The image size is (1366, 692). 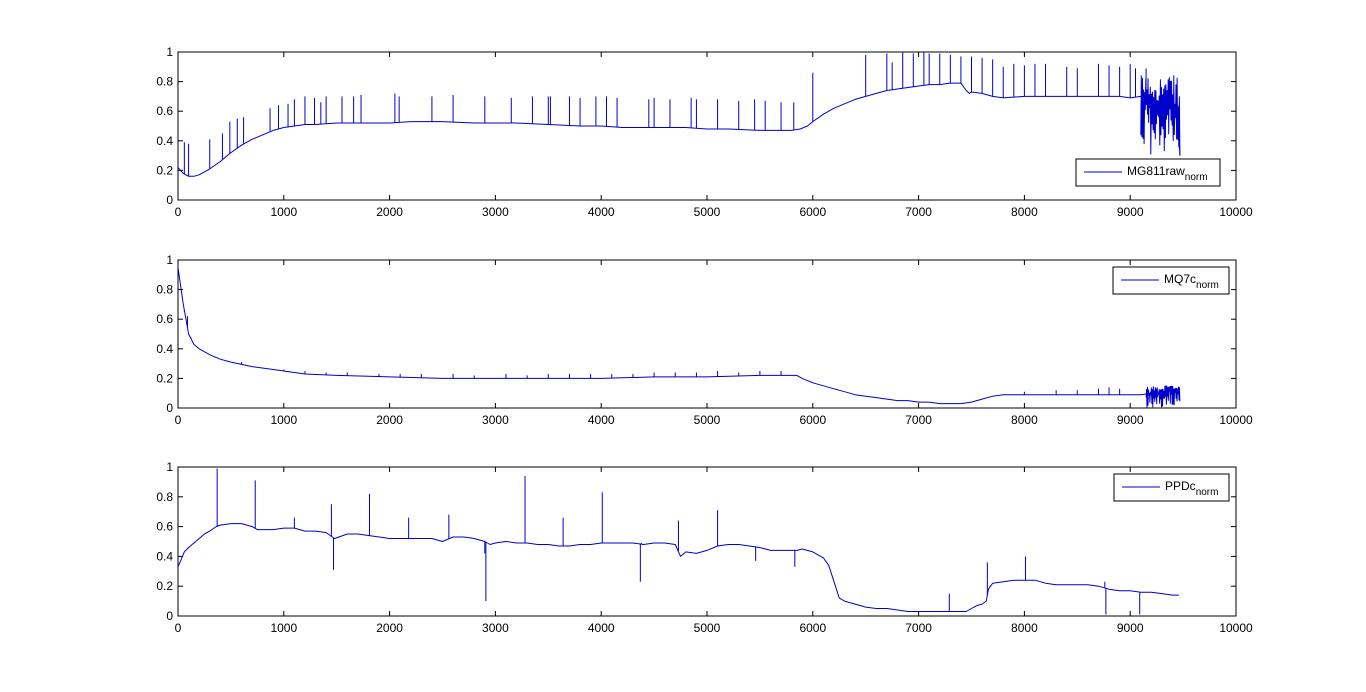 I want to click on legend-label: MQ7cnorm, so click(x=1191, y=281).